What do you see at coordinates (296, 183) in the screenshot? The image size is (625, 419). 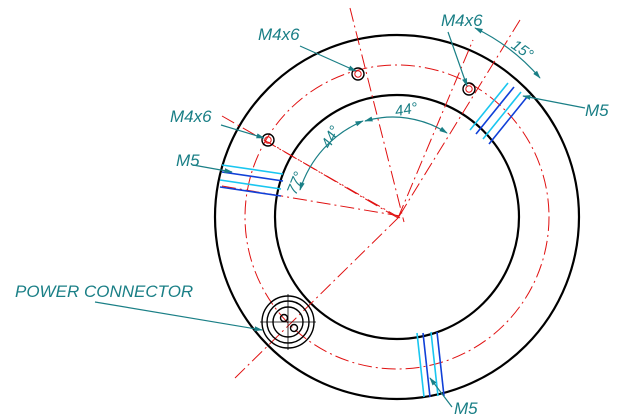 I see `label-angle-77: 77°` at bounding box center [296, 183].